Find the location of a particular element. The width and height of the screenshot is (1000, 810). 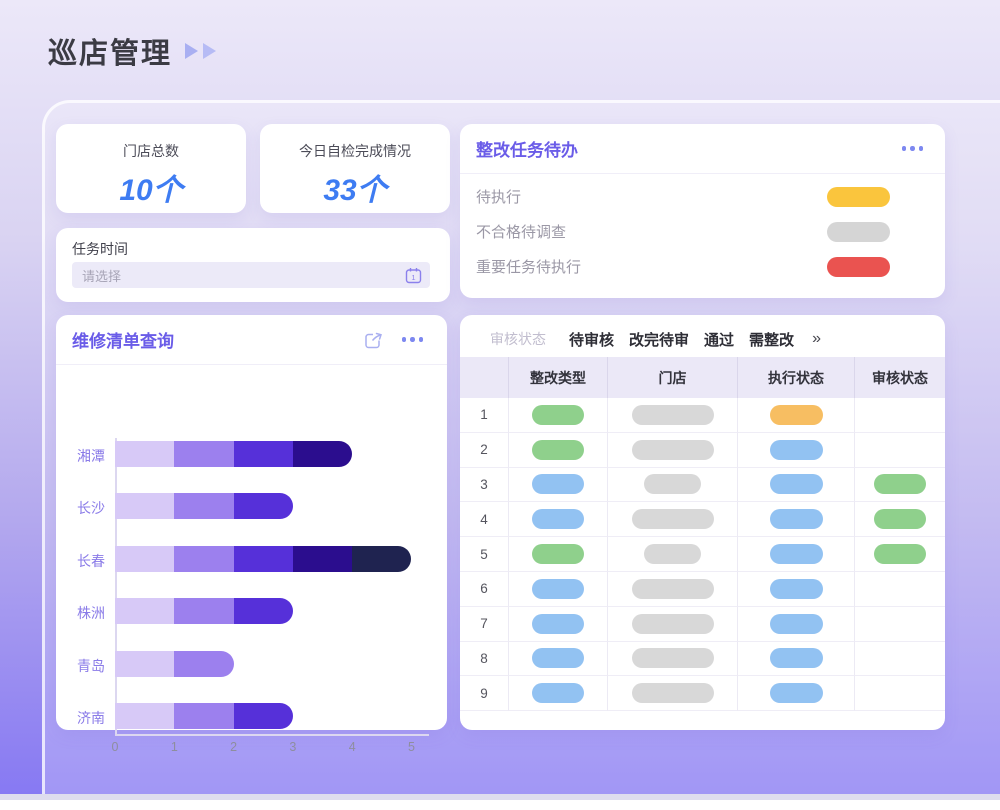

filter-tab-改完待审: 改完待审 is located at coordinates (659, 340).